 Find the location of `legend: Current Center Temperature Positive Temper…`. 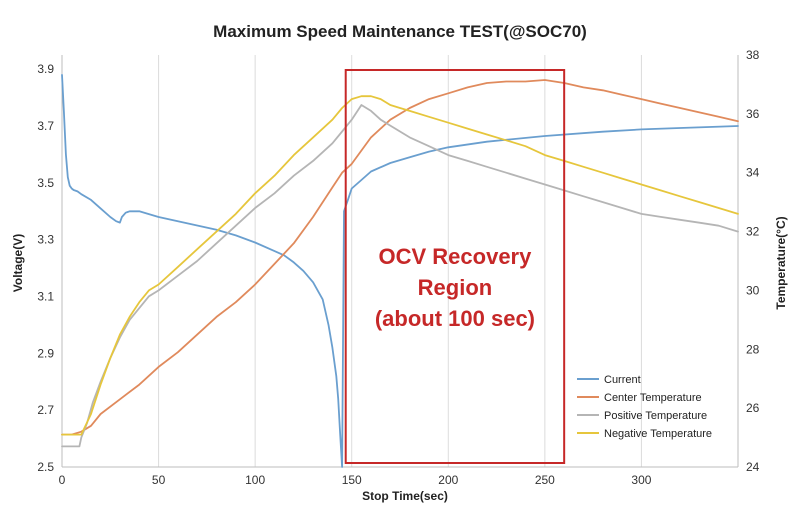

legend: Current Center Temperature Positive Temper… is located at coordinates (644, 407).